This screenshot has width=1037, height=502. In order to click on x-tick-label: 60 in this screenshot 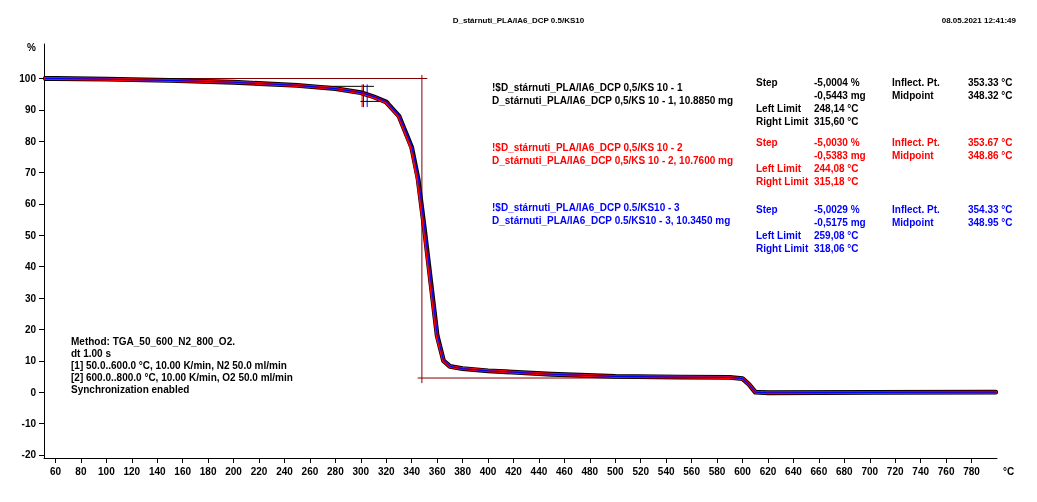, I will do `click(55, 471)`.